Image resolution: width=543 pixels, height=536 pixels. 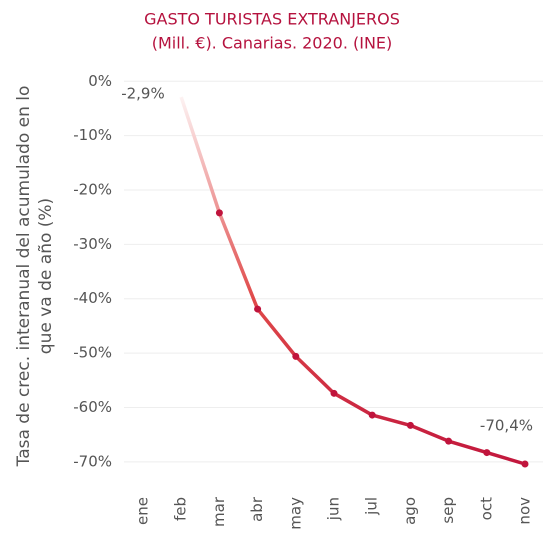 What do you see at coordinates (181, 509) in the screenshot?
I see `x-tick-label: feb` at bounding box center [181, 509].